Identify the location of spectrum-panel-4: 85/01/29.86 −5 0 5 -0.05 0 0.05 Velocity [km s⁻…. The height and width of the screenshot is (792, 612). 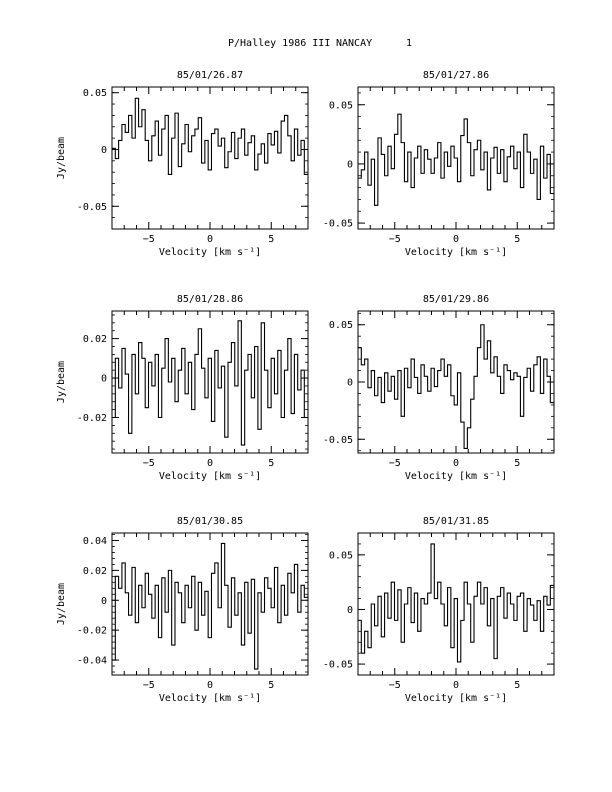
(439, 388).